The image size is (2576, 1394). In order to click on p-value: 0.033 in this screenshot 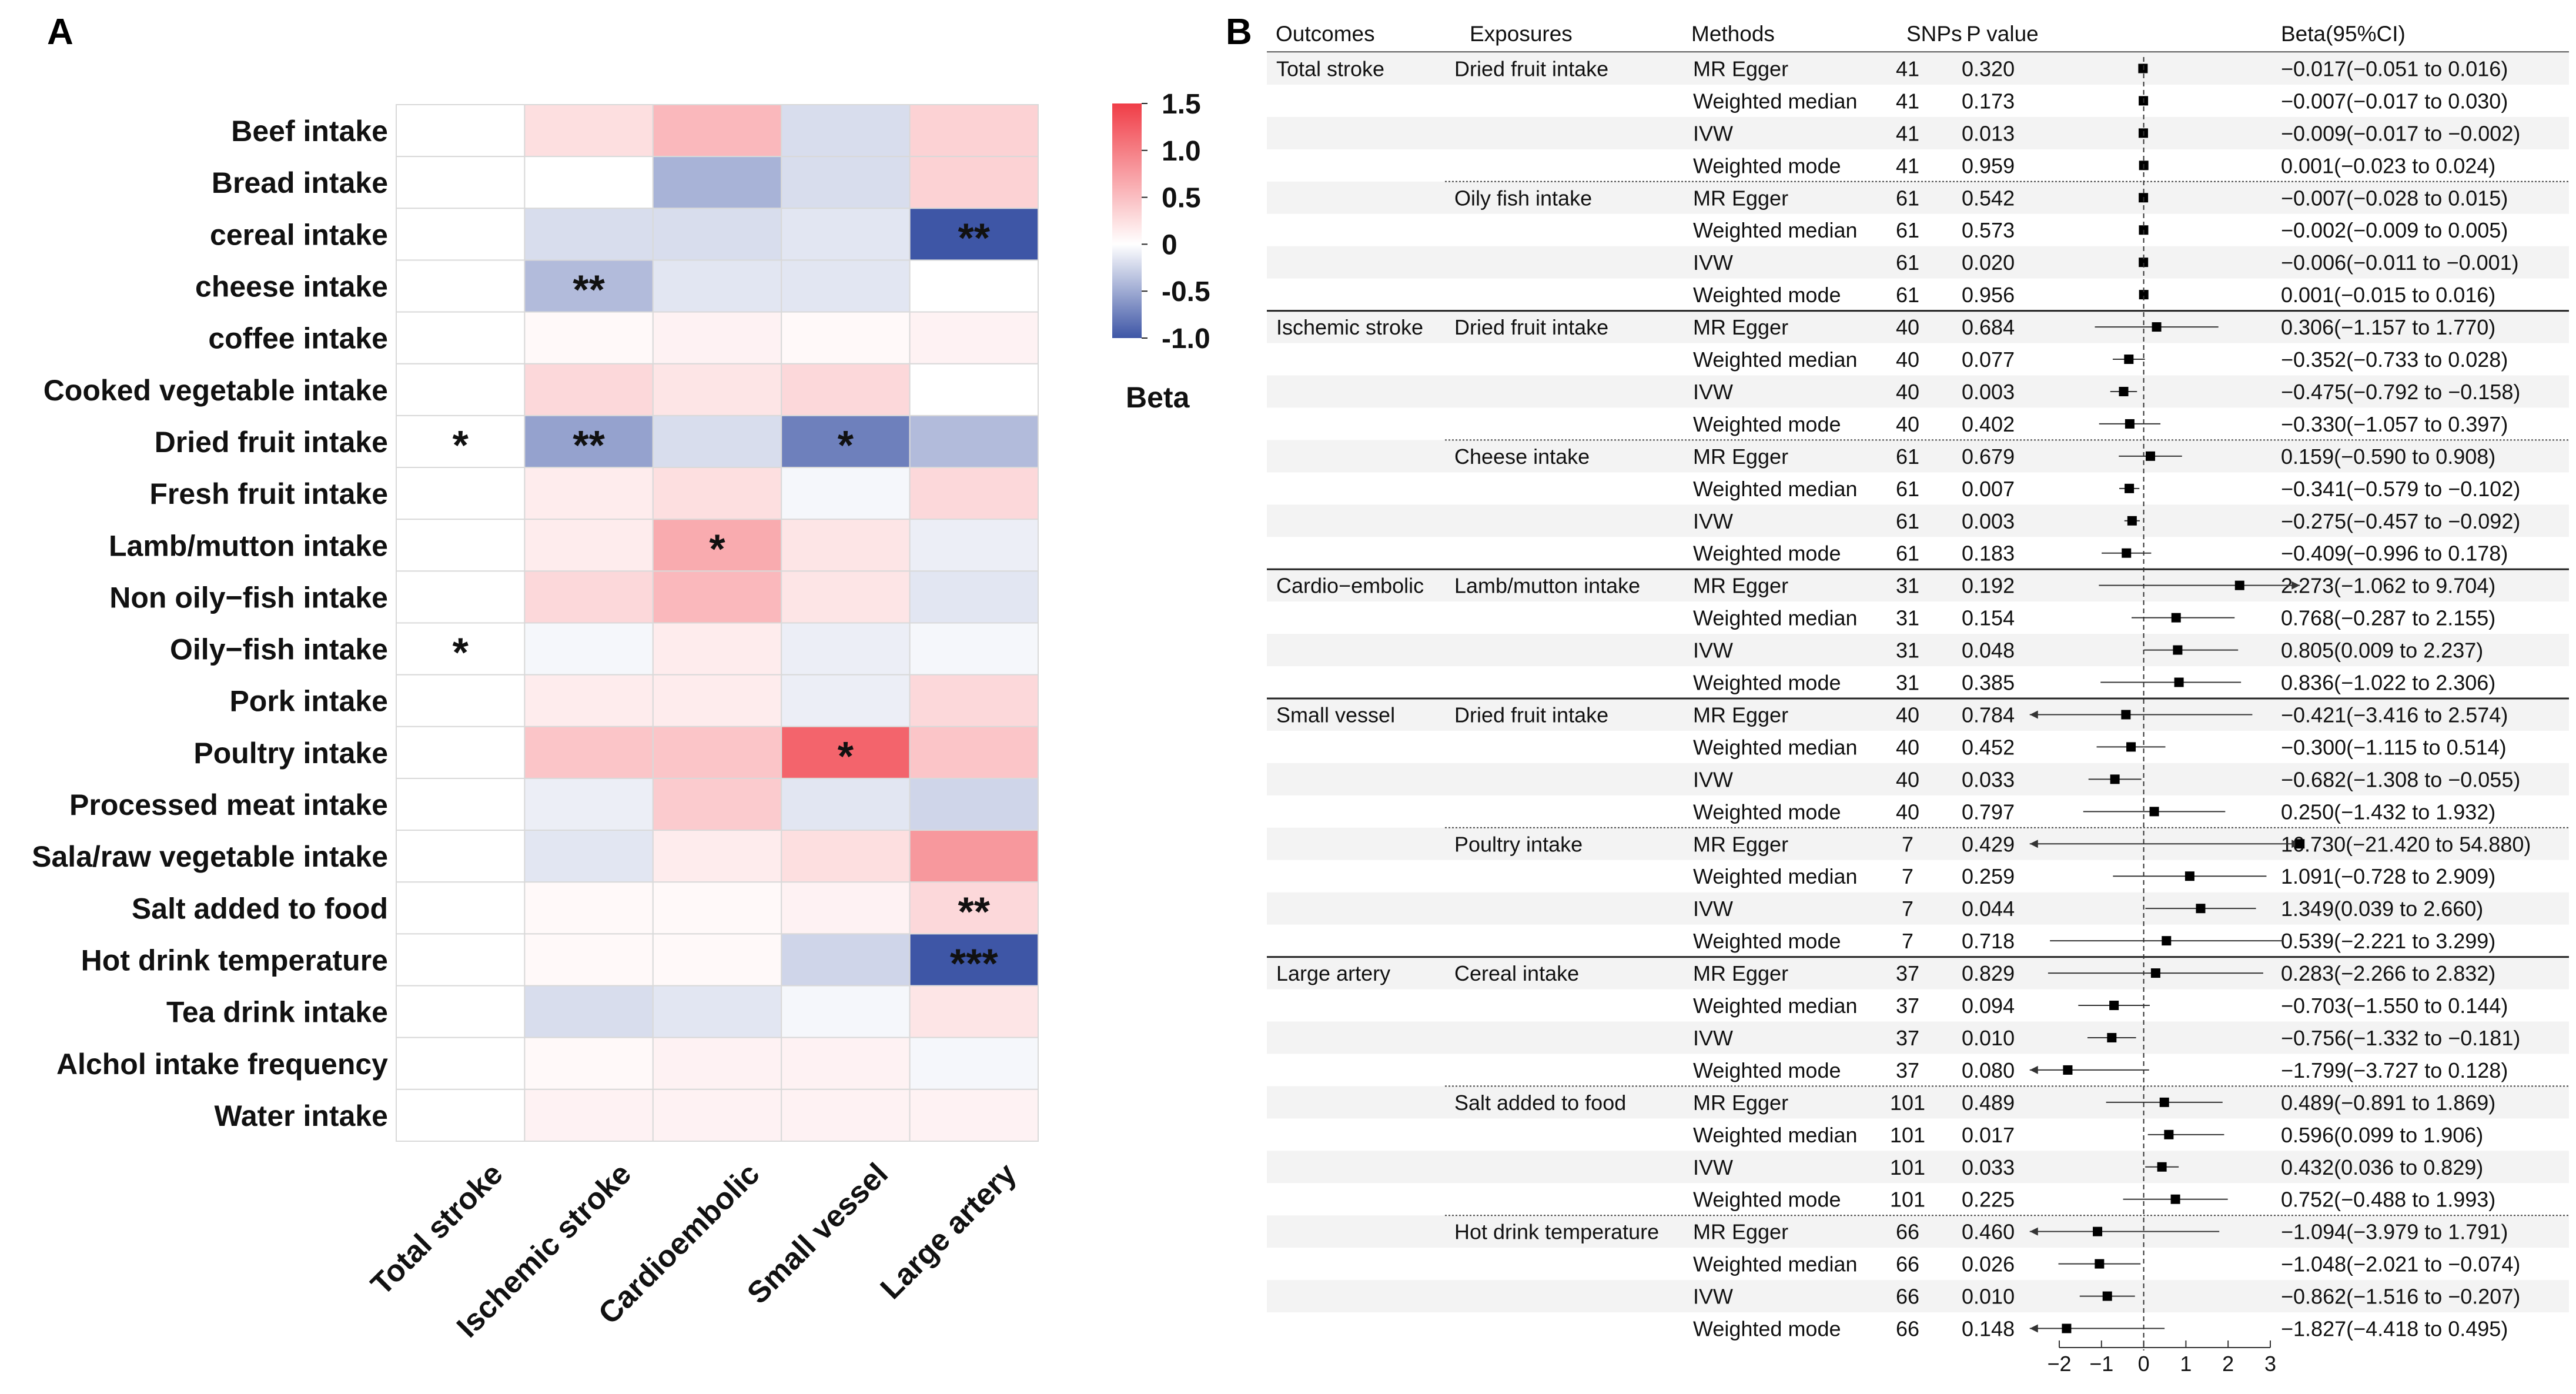, I will do `click(1988, 779)`.